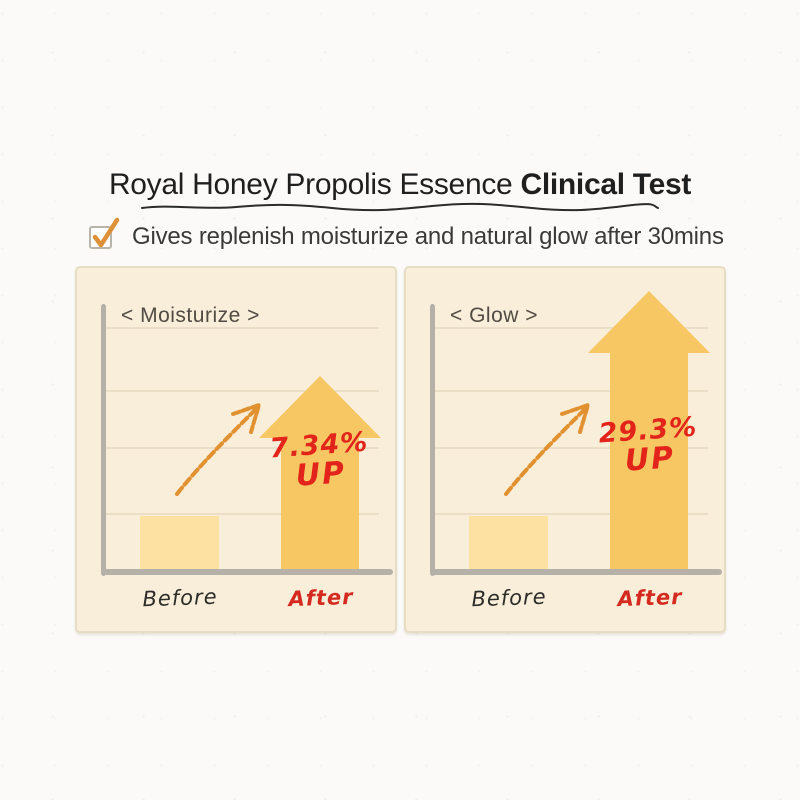 The height and width of the screenshot is (800, 800). Describe the element at coordinates (190, 315) in the screenshot. I see `chart-title: < Moisturize >` at that location.